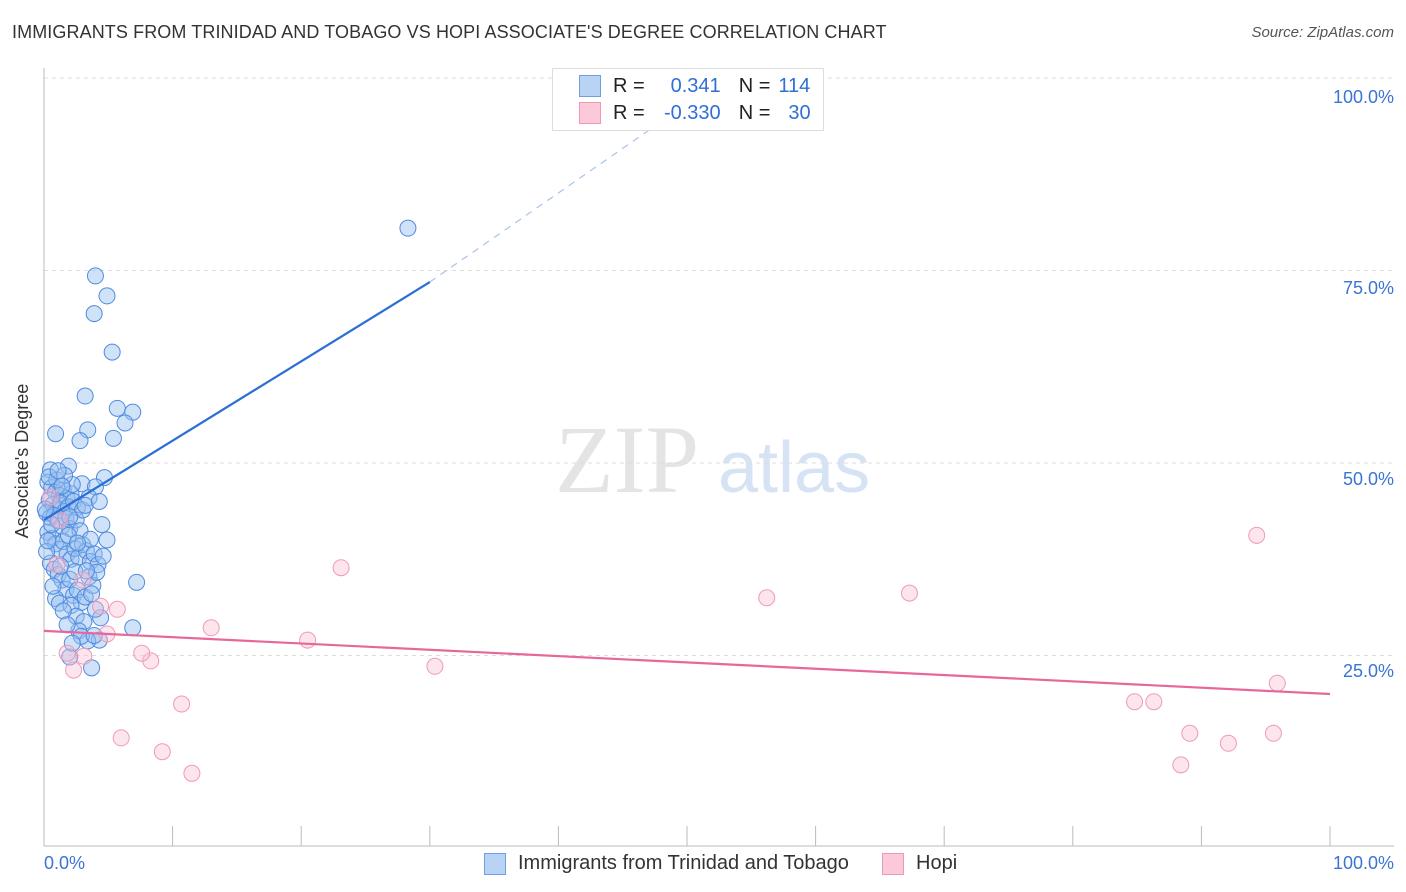 This screenshot has height=892, width=1406. Describe the element at coordinates (683, 863) in the screenshot. I see `legend-label: Immigrants from Trinidad and Tobago` at that location.